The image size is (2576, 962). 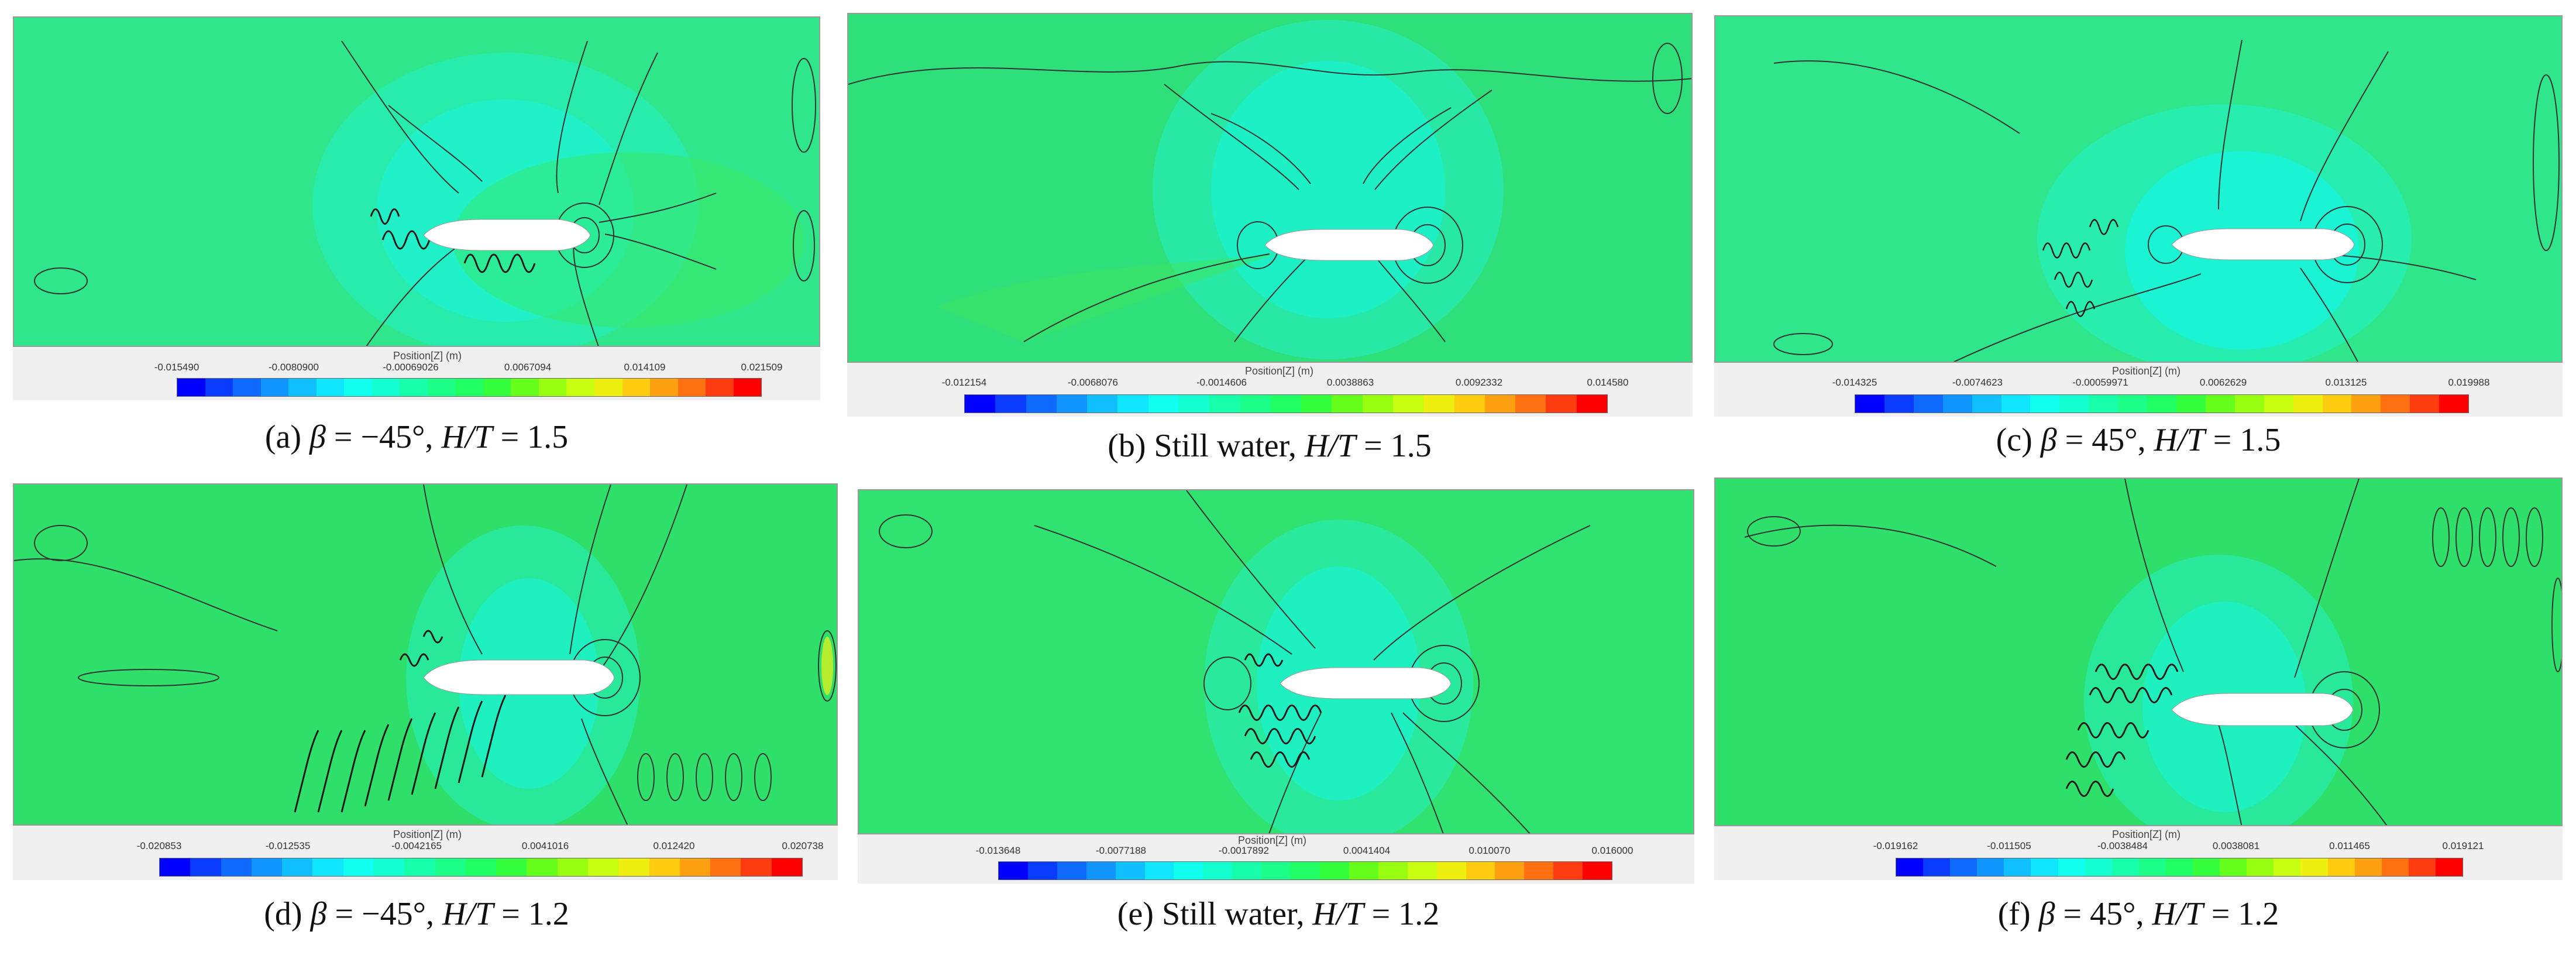 I want to click on tick-label-a-0: -0.015490, so click(x=177, y=367).